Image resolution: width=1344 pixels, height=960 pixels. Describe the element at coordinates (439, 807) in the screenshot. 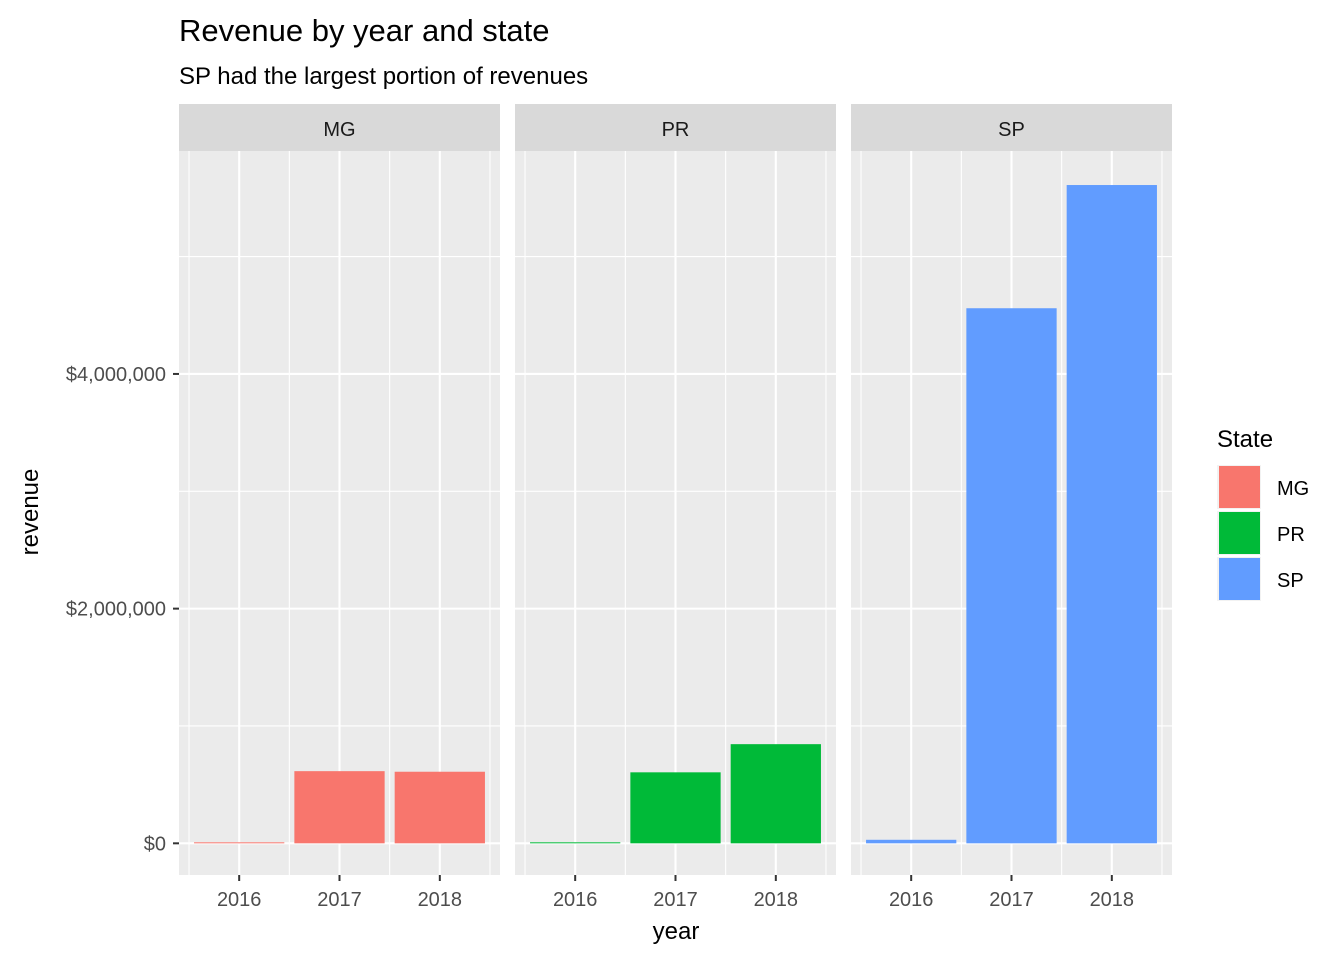

I see `bar-mg-2018` at that location.